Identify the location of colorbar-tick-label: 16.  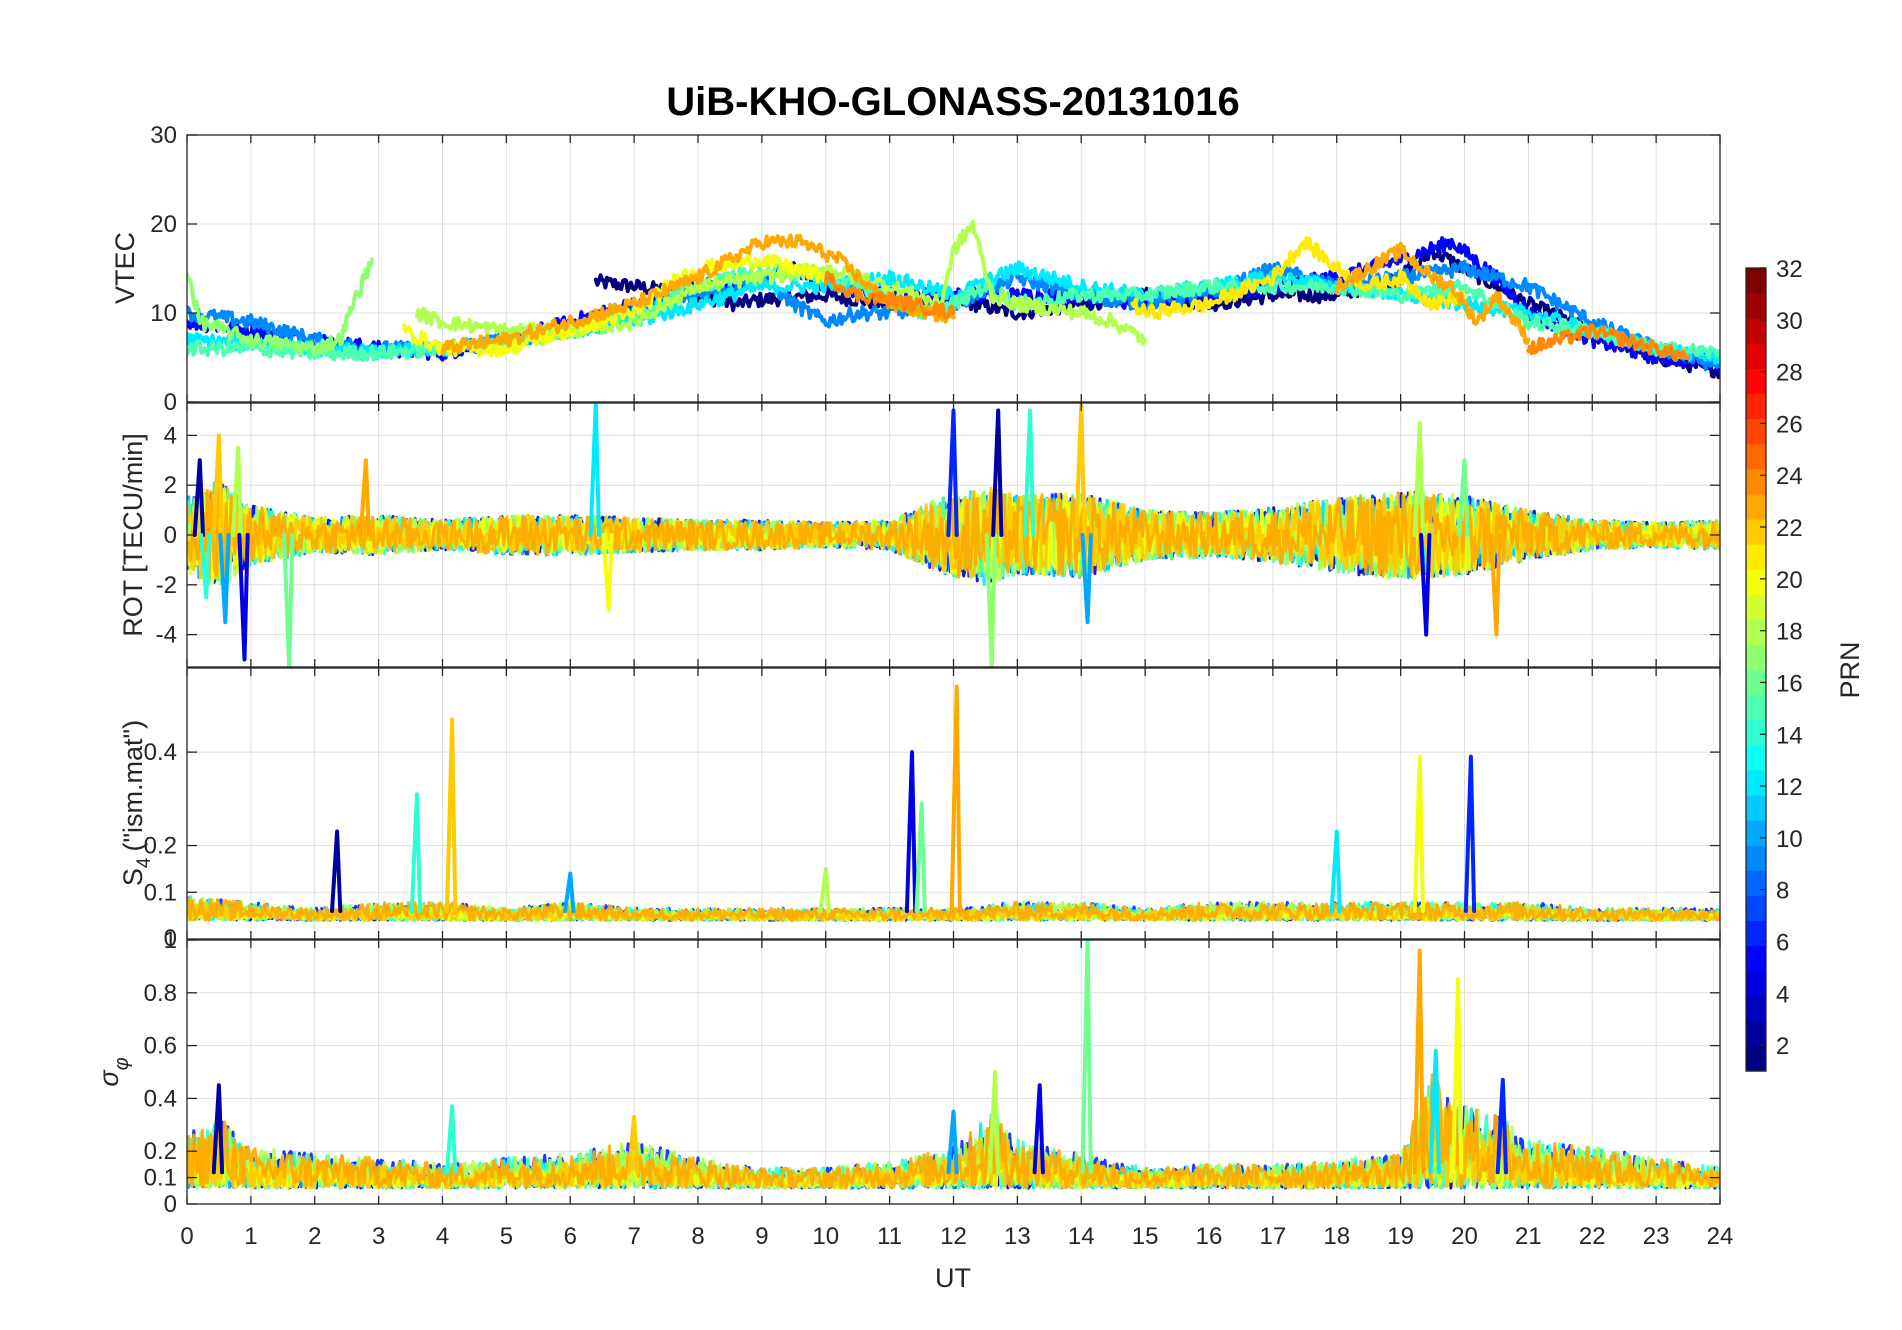
(1789, 683).